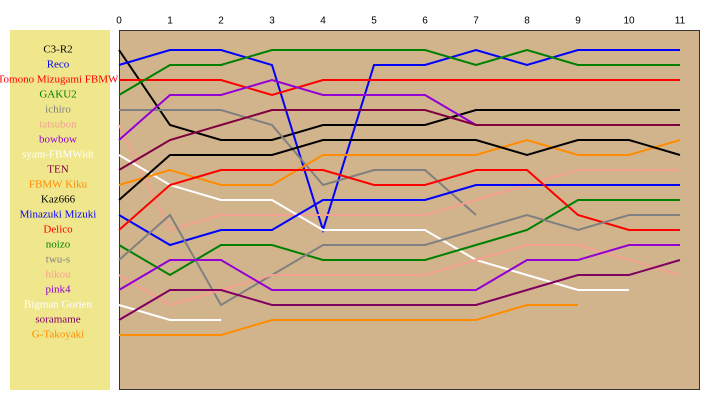  What do you see at coordinates (578, 21) in the screenshot?
I see `x-tick-label: 9` at bounding box center [578, 21].